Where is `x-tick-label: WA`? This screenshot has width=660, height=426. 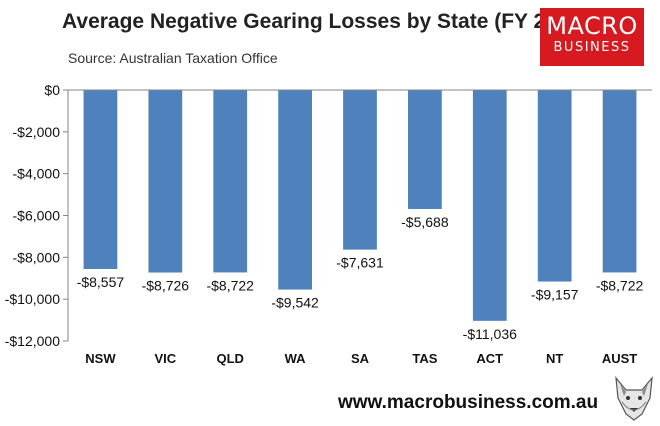
x-tick-label: WA is located at coordinates (296, 358).